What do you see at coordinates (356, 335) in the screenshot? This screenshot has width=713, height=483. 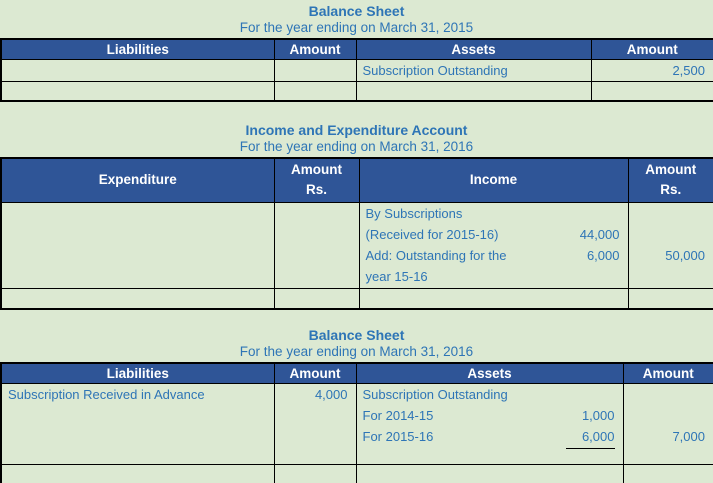 I see `balance-sheet-2016-title: Balance Sheet` at bounding box center [356, 335].